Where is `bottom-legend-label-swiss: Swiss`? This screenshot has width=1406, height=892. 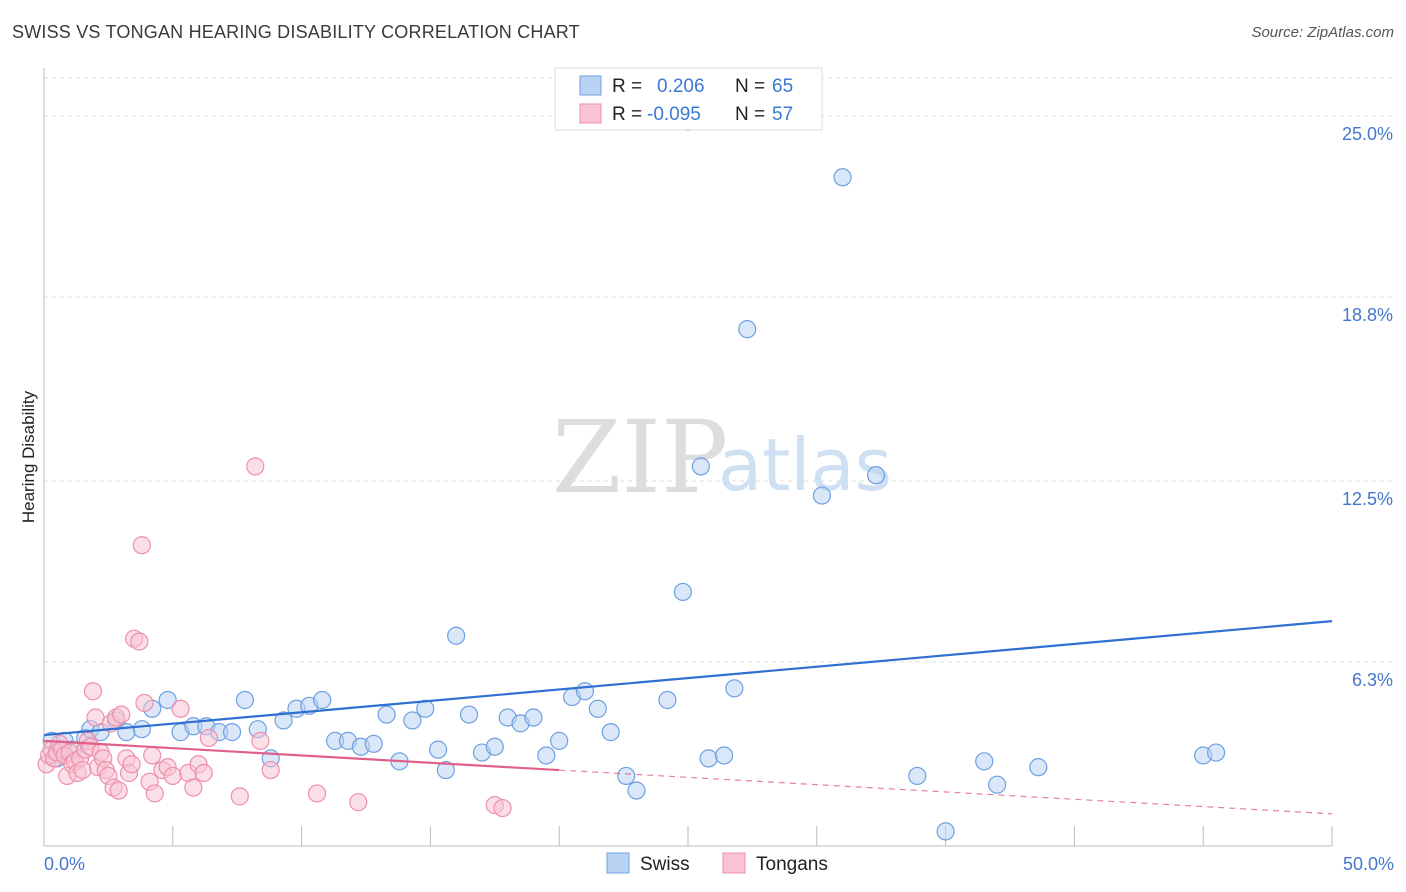 bottom-legend-label-swiss: Swiss is located at coordinates (665, 864).